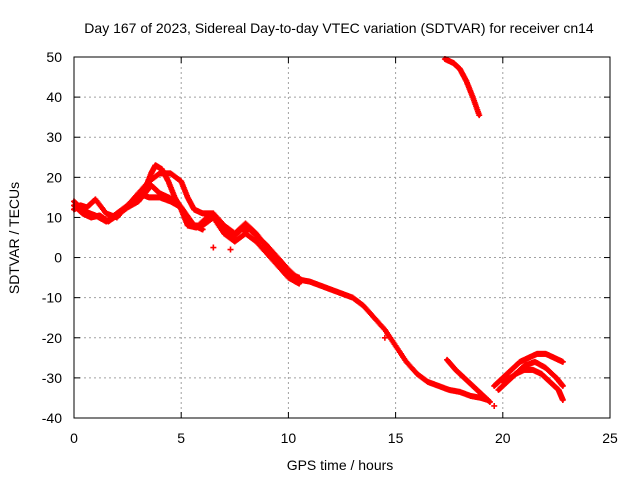 The width and height of the screenshot is (640, 480). What do you see at coordinates (340, 465) in the screenshot?
I see `x-axis-label: GPS time / hours` at bounding box center [340, 465].